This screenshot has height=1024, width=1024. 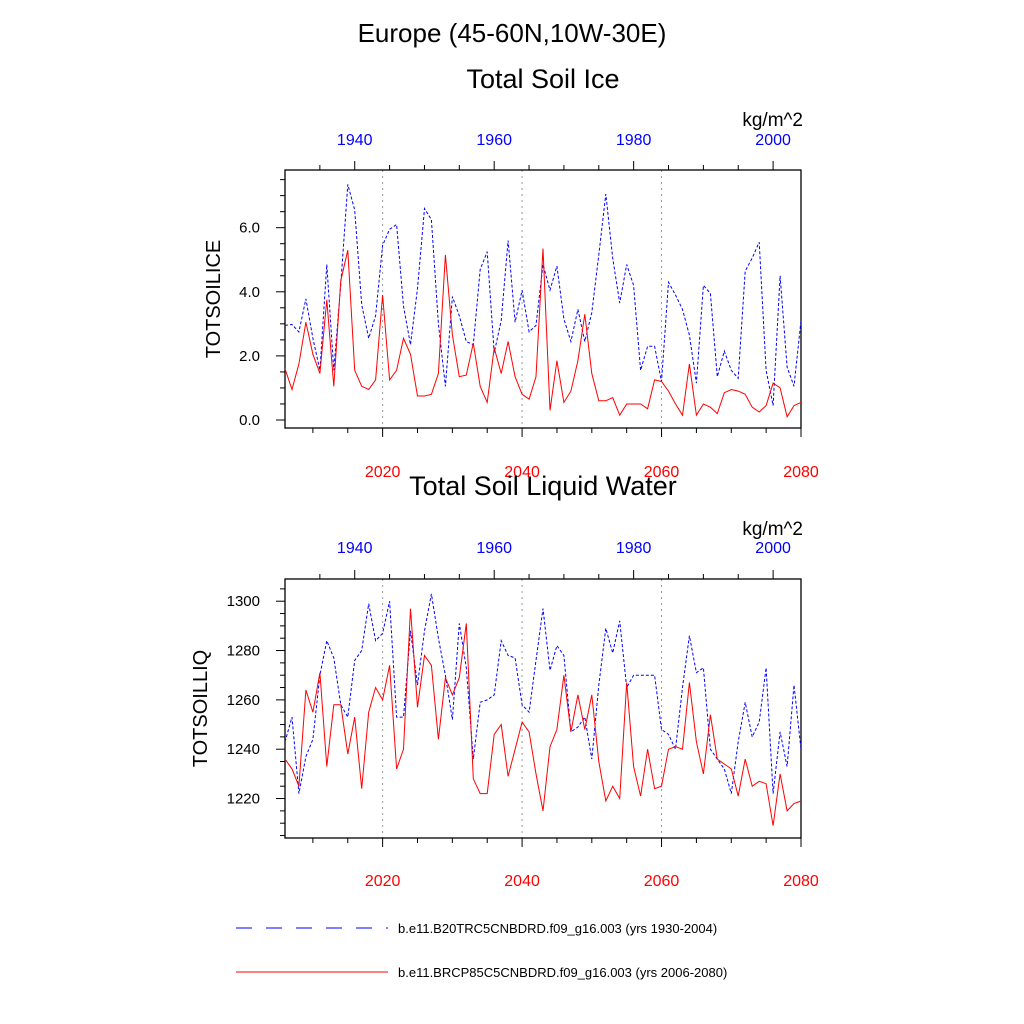 What do you see at coordinates (249, 292) in the screenshot?
I see `y-tick-label: 4.0` at bounding box center [249, 292].